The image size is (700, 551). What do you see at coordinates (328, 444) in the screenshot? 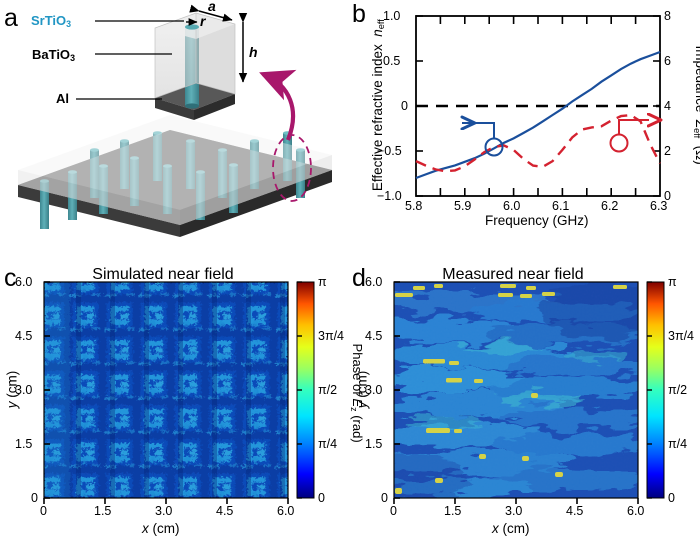
I see `c-cbtick-3: π/4` at bounding box center [328, 444].